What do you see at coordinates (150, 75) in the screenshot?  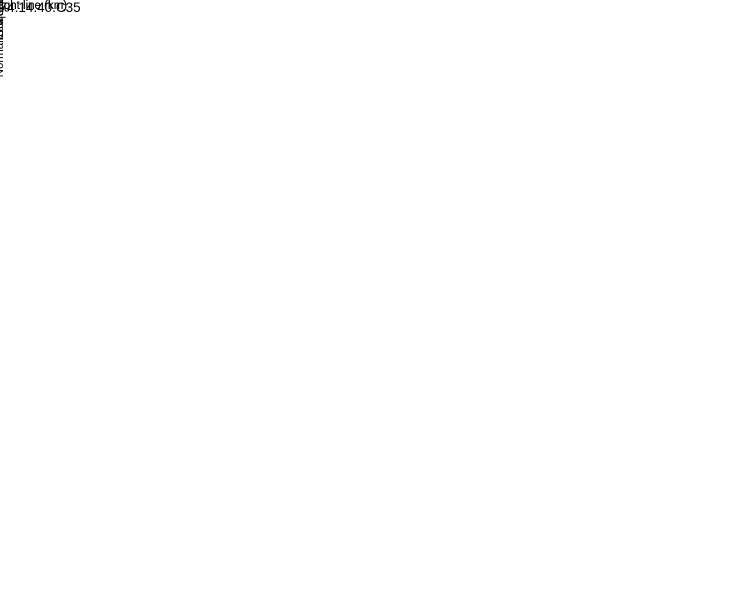 I see `snr-line-chart` at bounding box center [150, 75].